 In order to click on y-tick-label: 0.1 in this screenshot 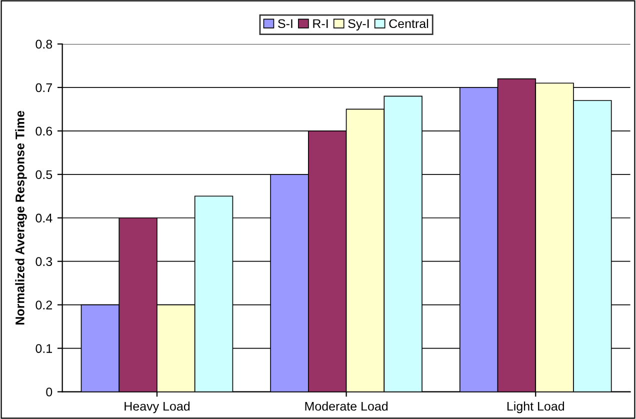, I will do `click(44, 348)`.